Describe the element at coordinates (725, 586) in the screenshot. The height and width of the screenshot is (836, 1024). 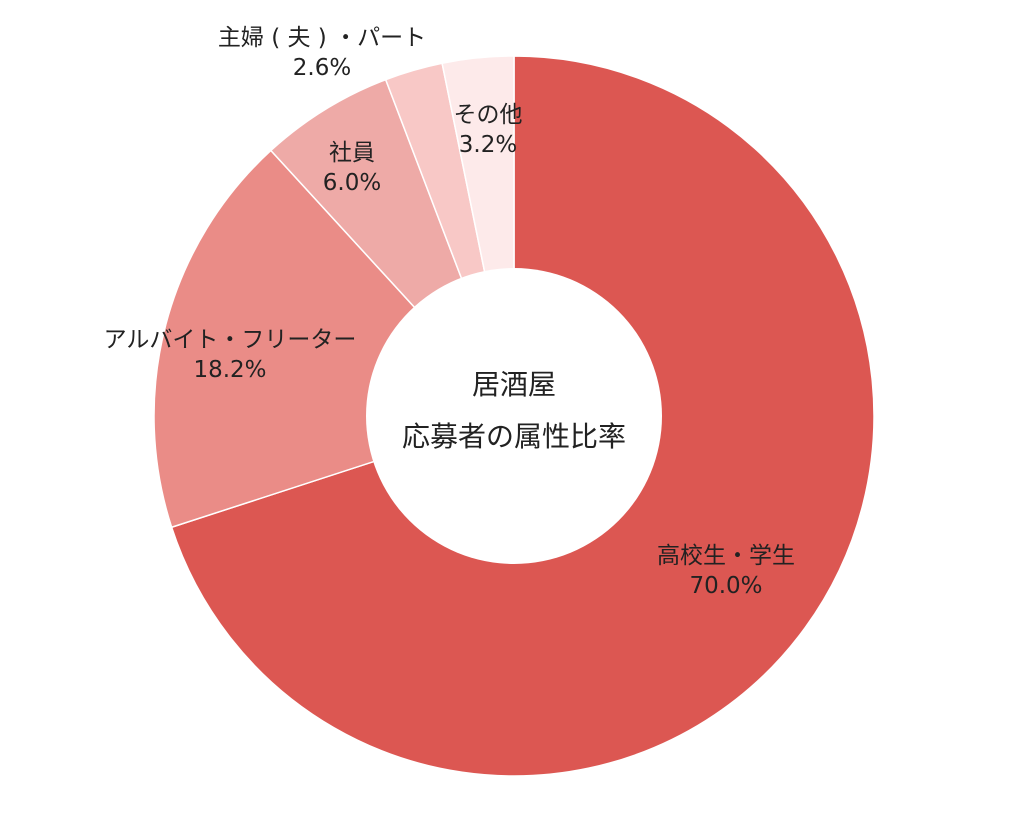
I see `slice-value-label: 70.0%` at that location.